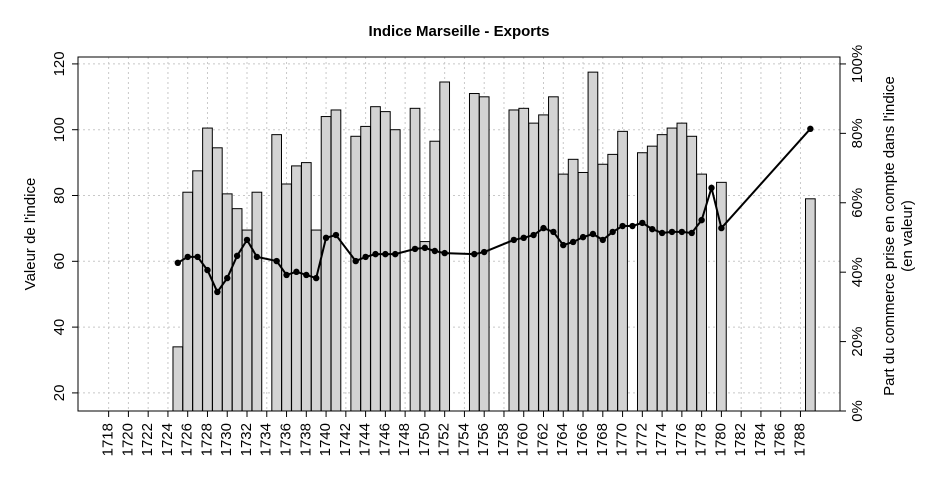 This screenshot has width=939, height=494. Describe the element at coordinates (857, 203) in the screenshot. I see `y2-tick-label: 60%` at that location.